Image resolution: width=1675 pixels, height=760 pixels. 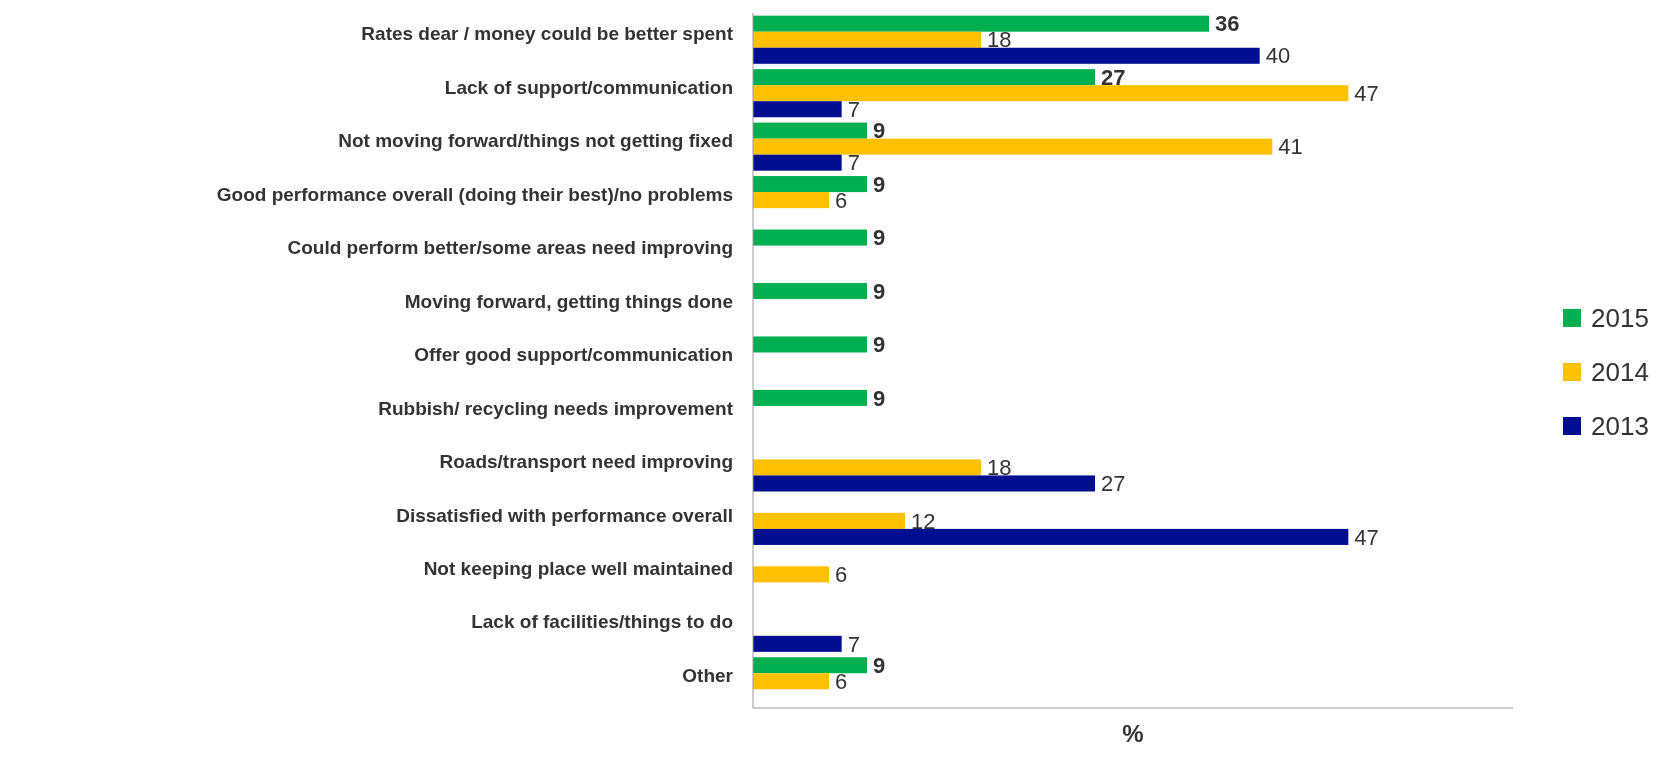 What do you see at coordinates (588, 87) in the screenshot?
I see `y-tick-label: Lack of support/communication` at bounding box center [588, 87].